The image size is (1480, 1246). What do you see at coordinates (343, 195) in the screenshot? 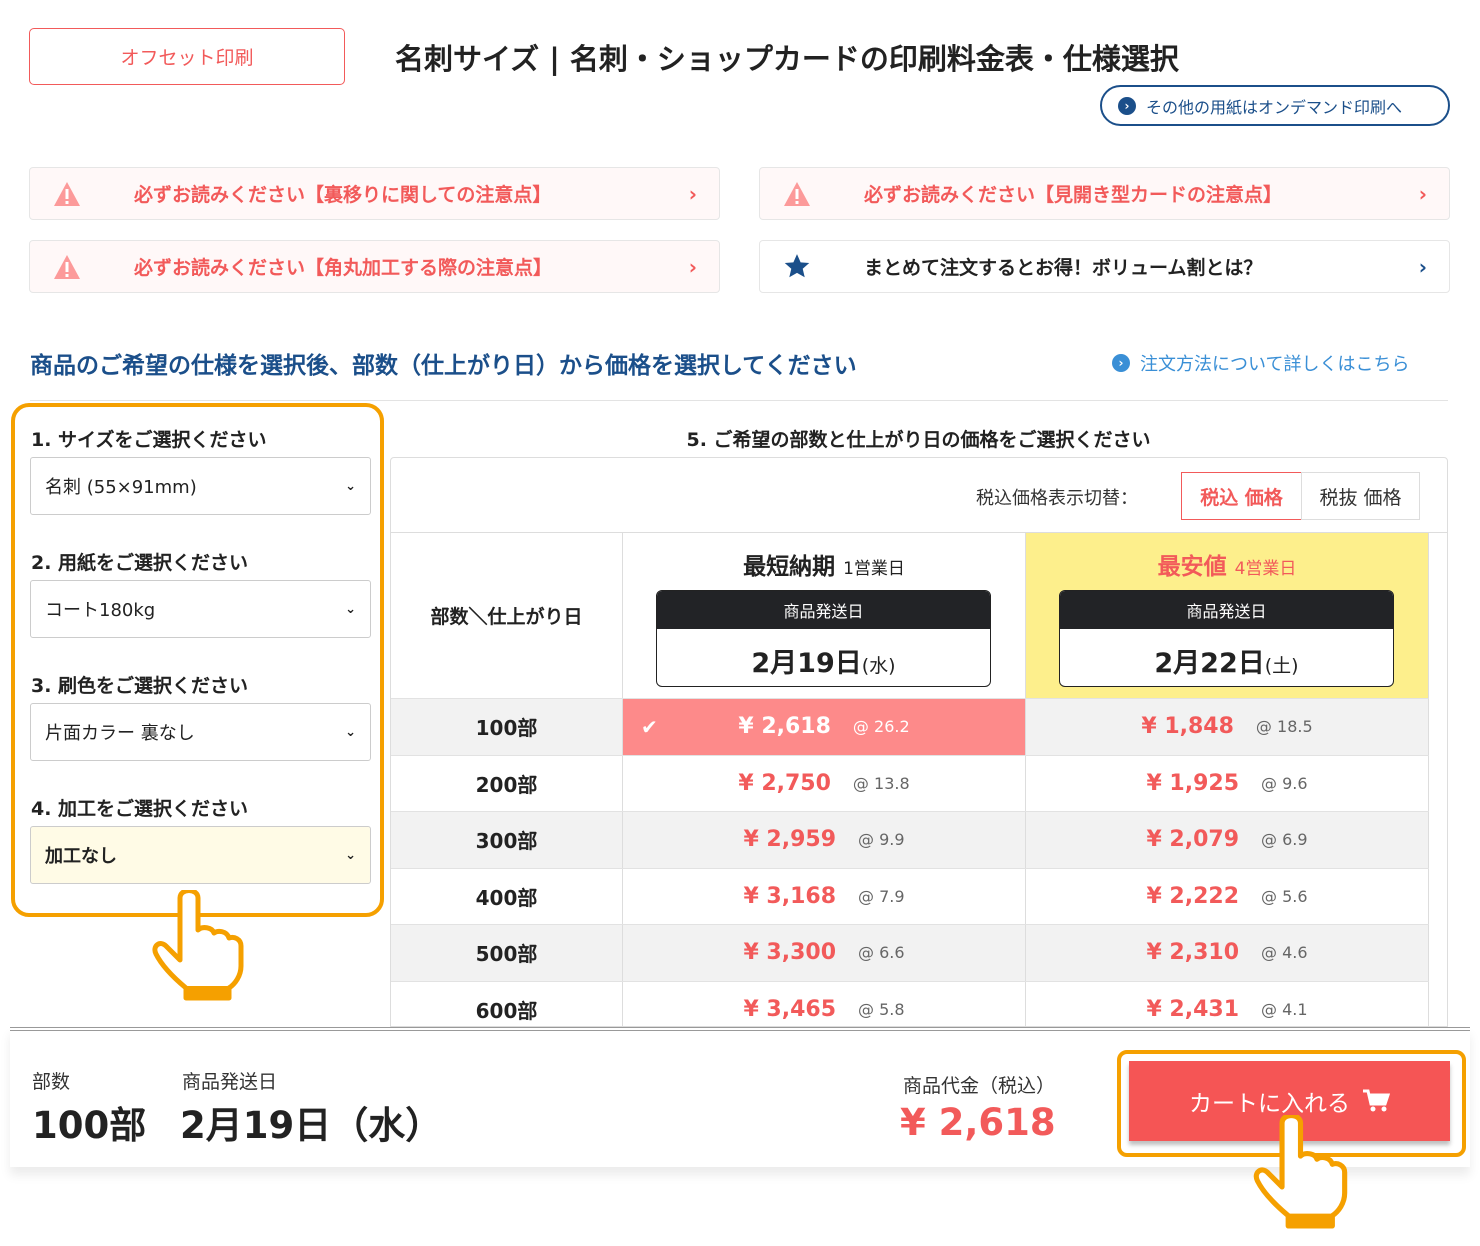
I see `notice-label: 必ずお読みください【裏移りに関しての注意点】` at bounding box center [343, 195].